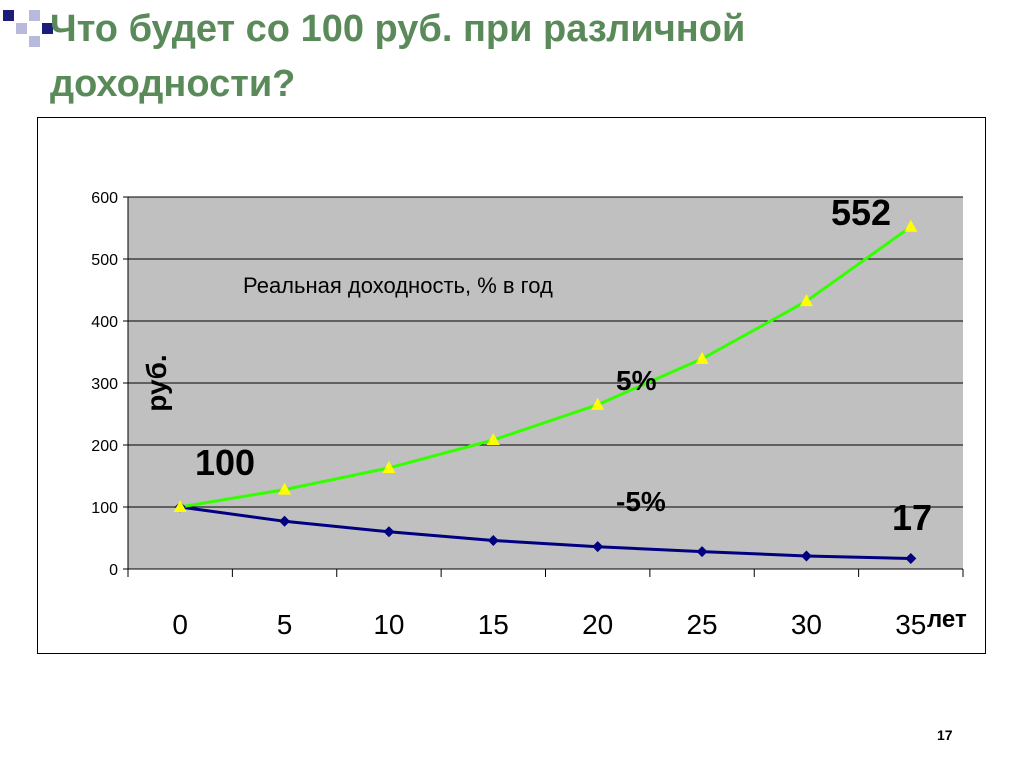  I want to click on data-label: 552, so click(861, 212).